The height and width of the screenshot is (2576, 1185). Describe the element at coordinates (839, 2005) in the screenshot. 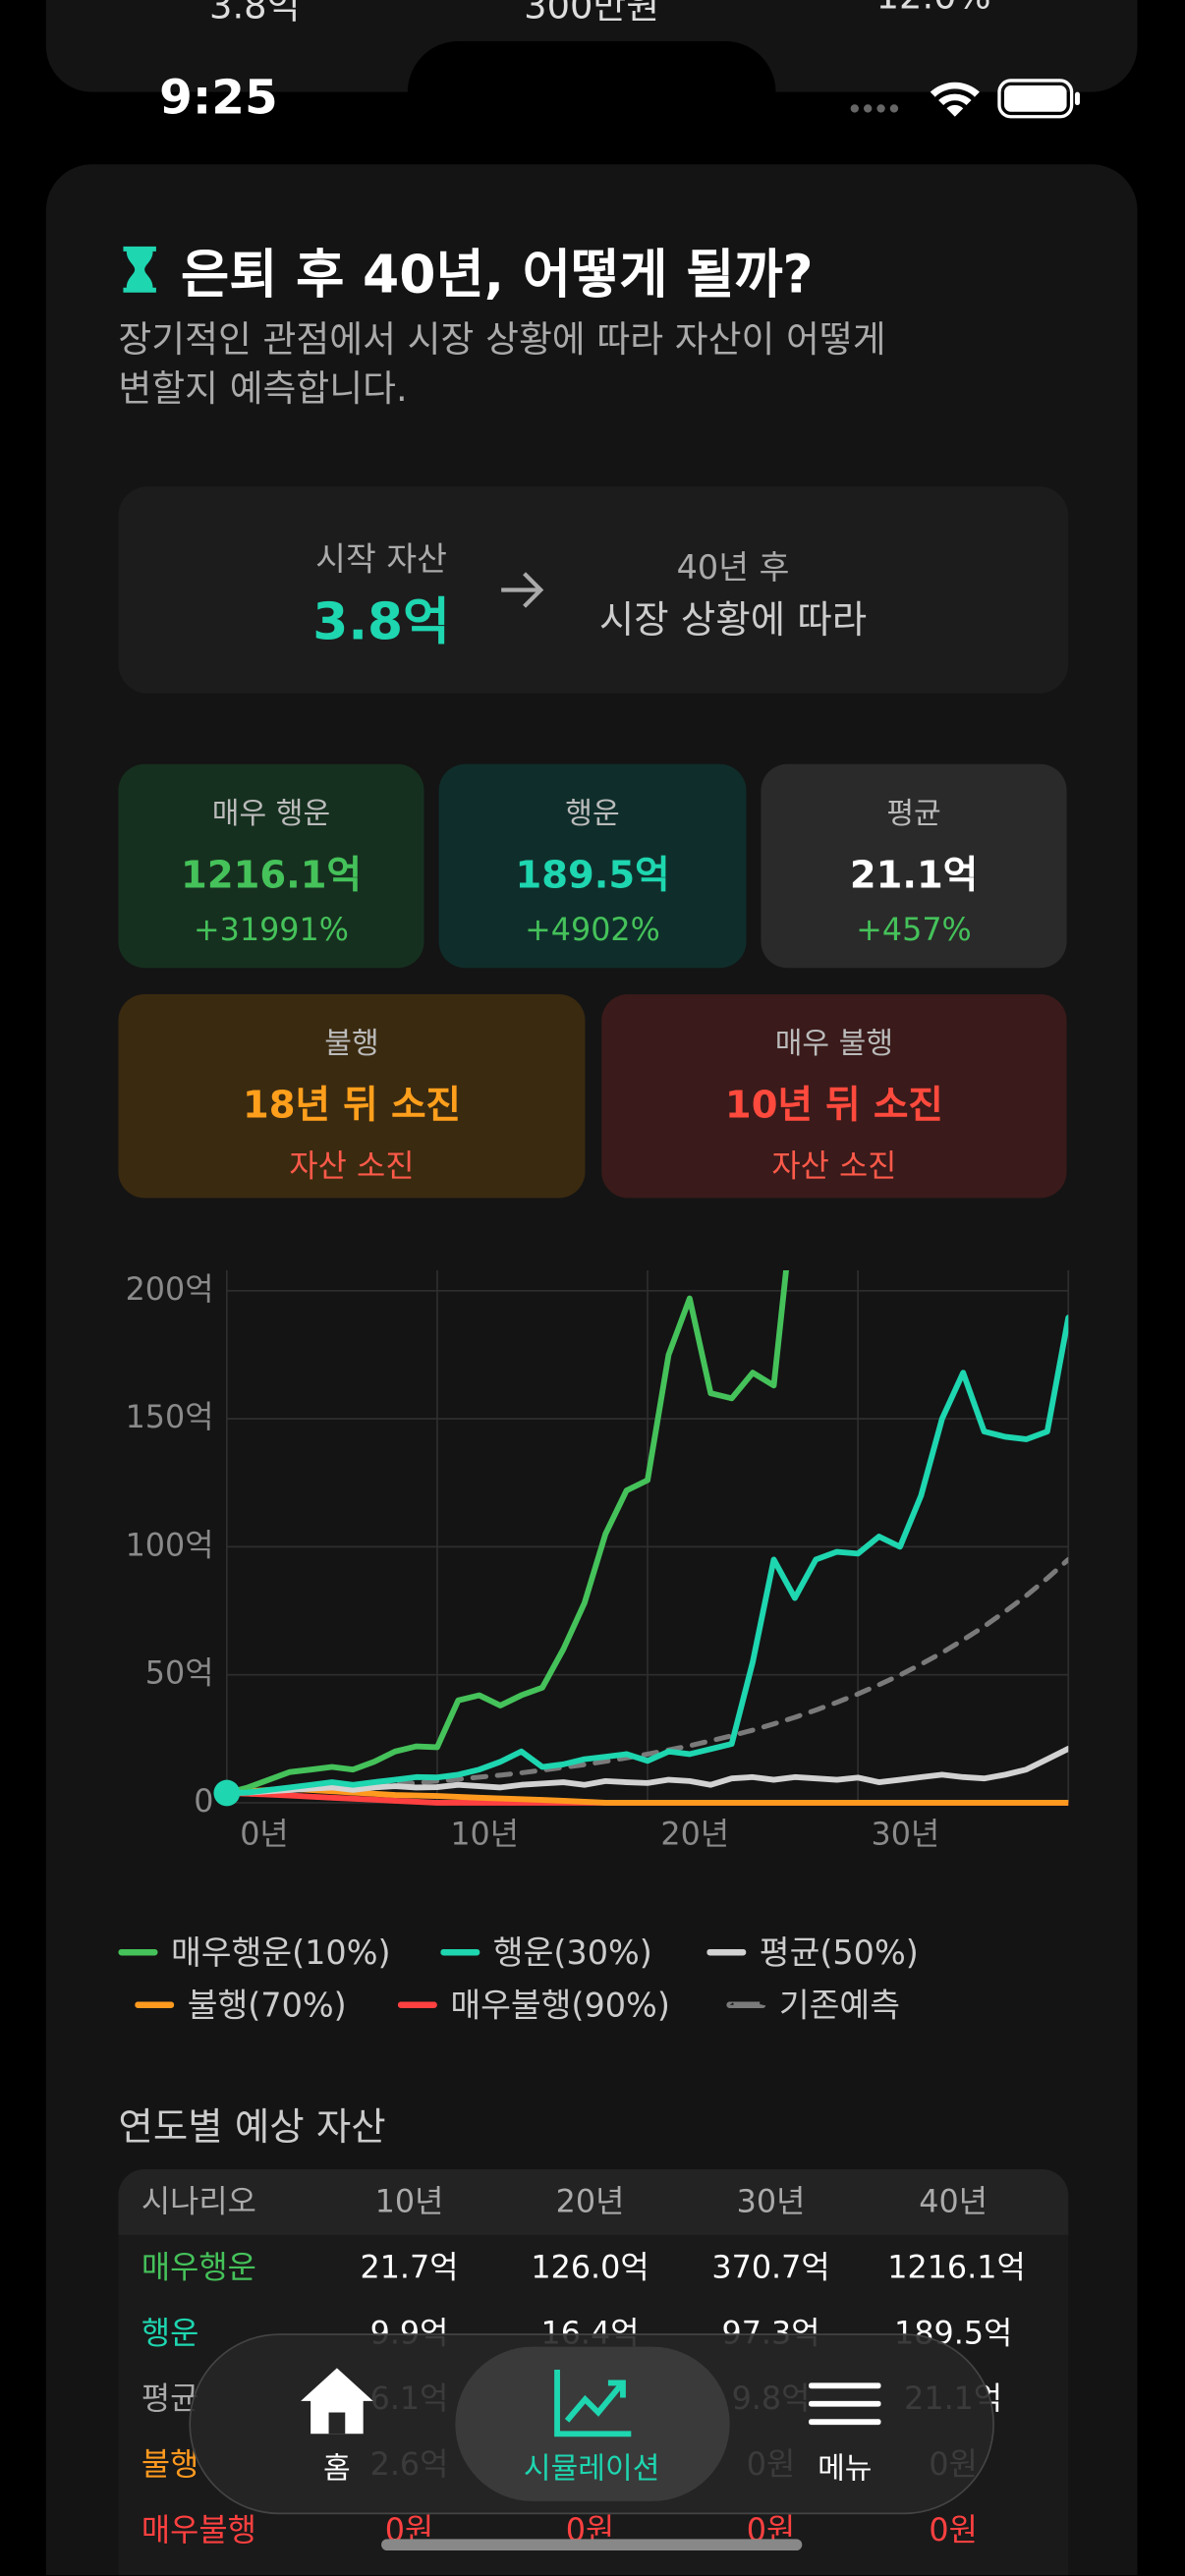

I see `legend-label: 기존예측` at that location.